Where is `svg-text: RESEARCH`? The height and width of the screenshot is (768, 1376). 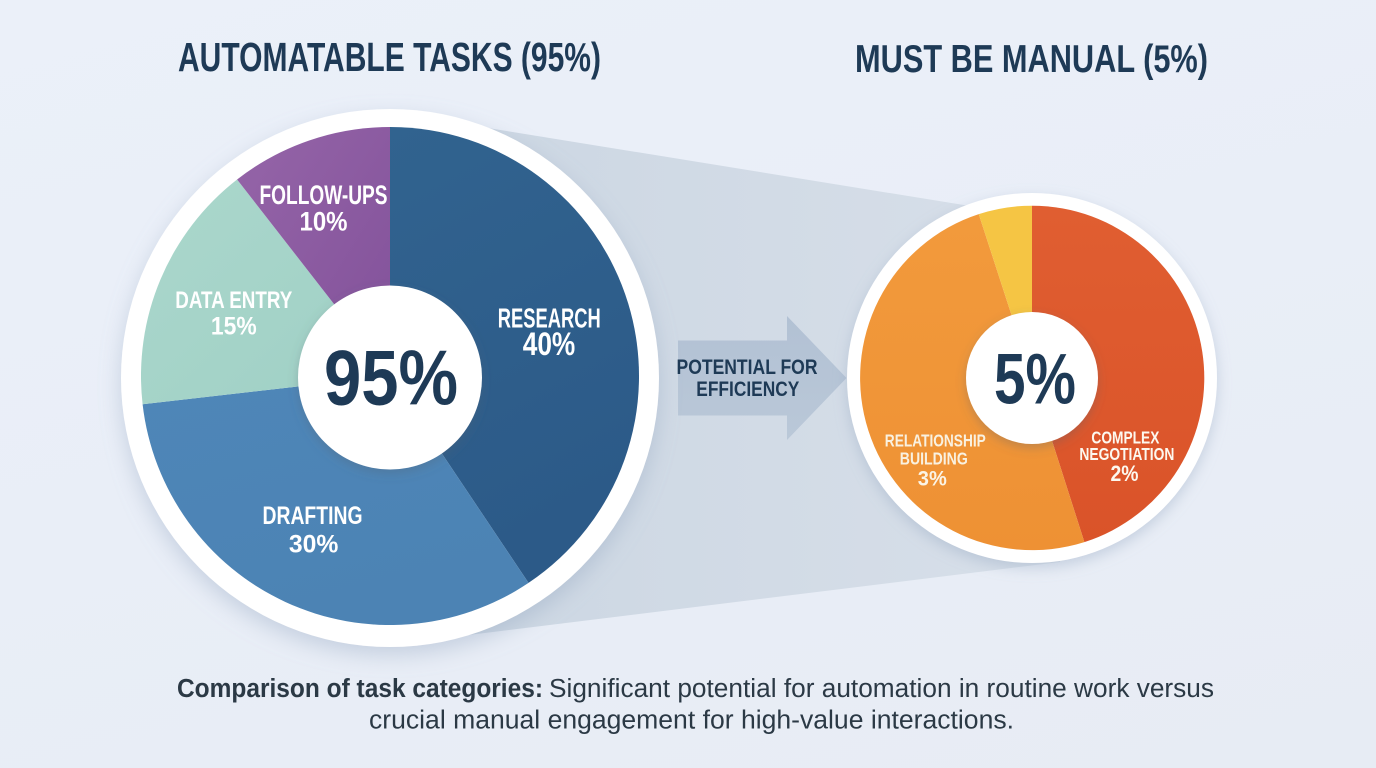
svg-text: RESEARCH is located at coordinates (549, 317).